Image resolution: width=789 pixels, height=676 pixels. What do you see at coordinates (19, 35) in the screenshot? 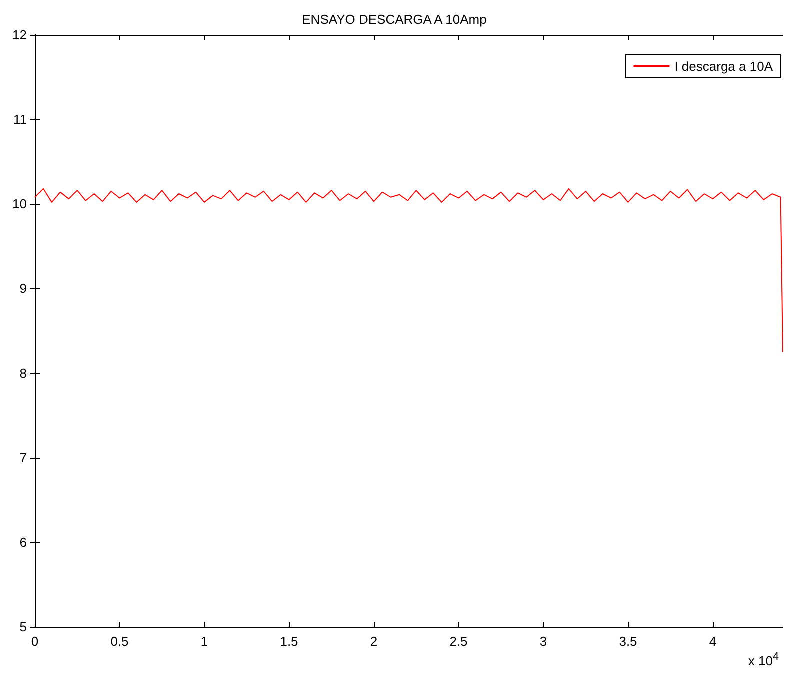
I see `y-tick-label: 12` at bounding box center [19, 35].